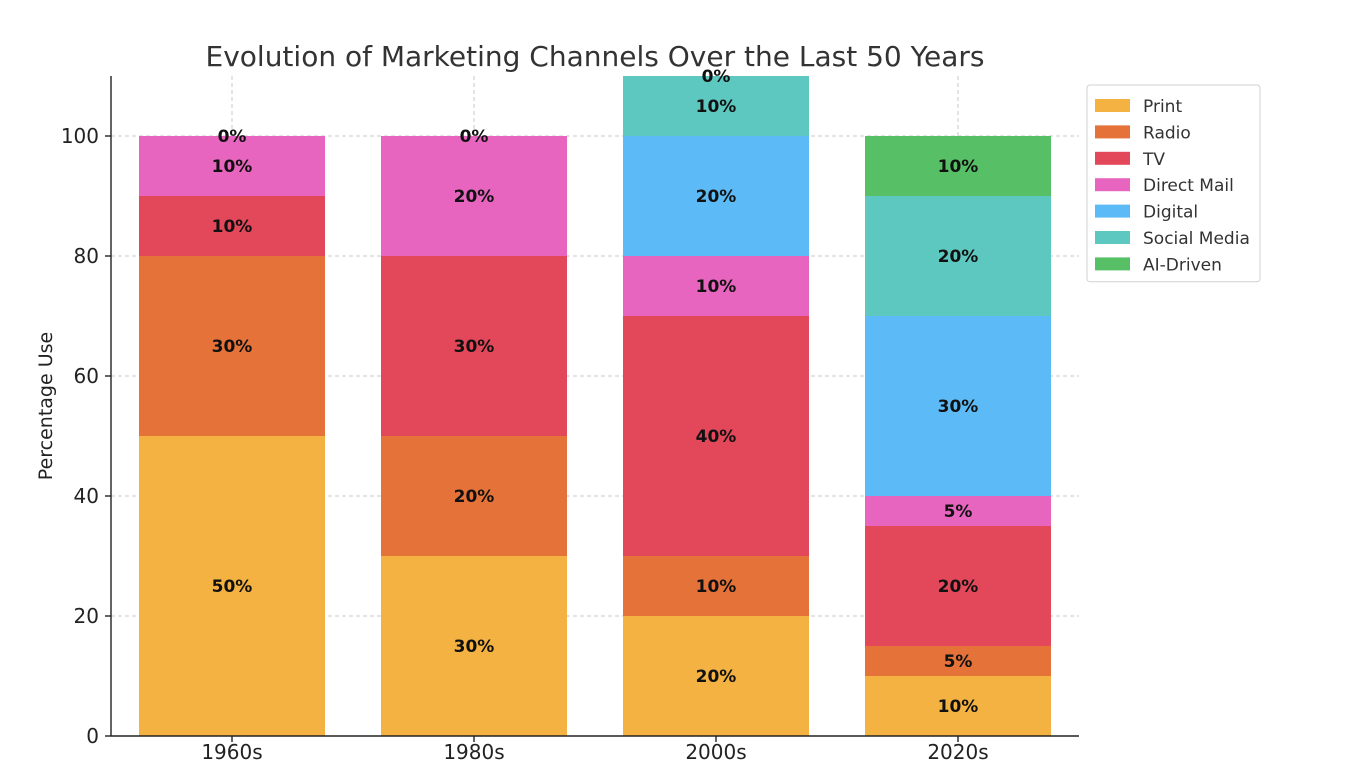 The image size is (1362, 782). I want to click on bar-value-label: 40%, so click(716, 437).